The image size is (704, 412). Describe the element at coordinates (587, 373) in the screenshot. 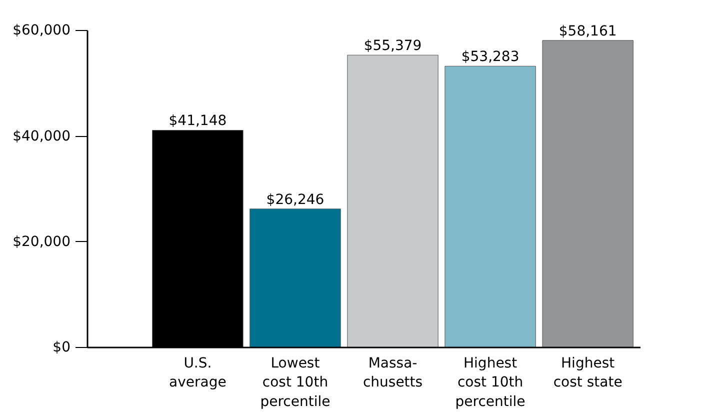

I see `x-tick-label: Highest cost state` at that location.